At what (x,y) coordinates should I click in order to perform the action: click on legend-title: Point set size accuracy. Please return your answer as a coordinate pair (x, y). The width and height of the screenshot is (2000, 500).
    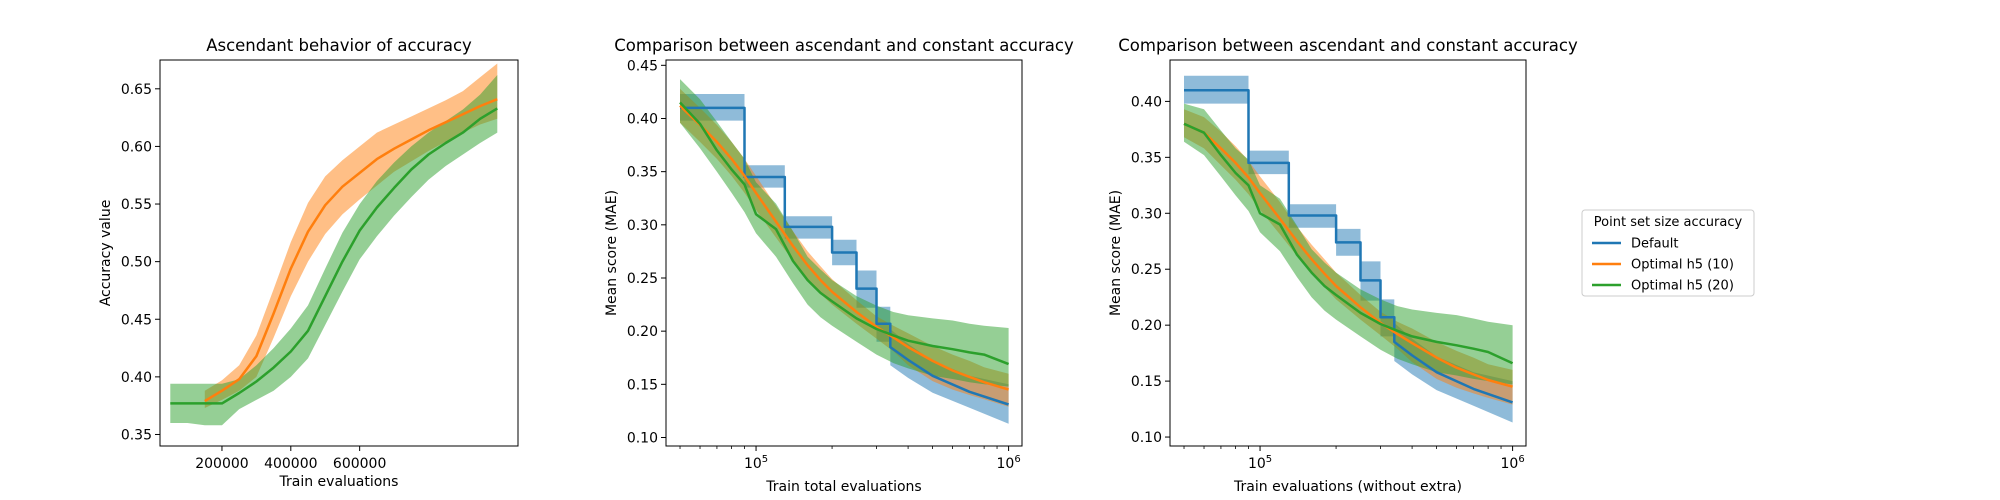
    Looking at the image, I should click on (1668, 222).